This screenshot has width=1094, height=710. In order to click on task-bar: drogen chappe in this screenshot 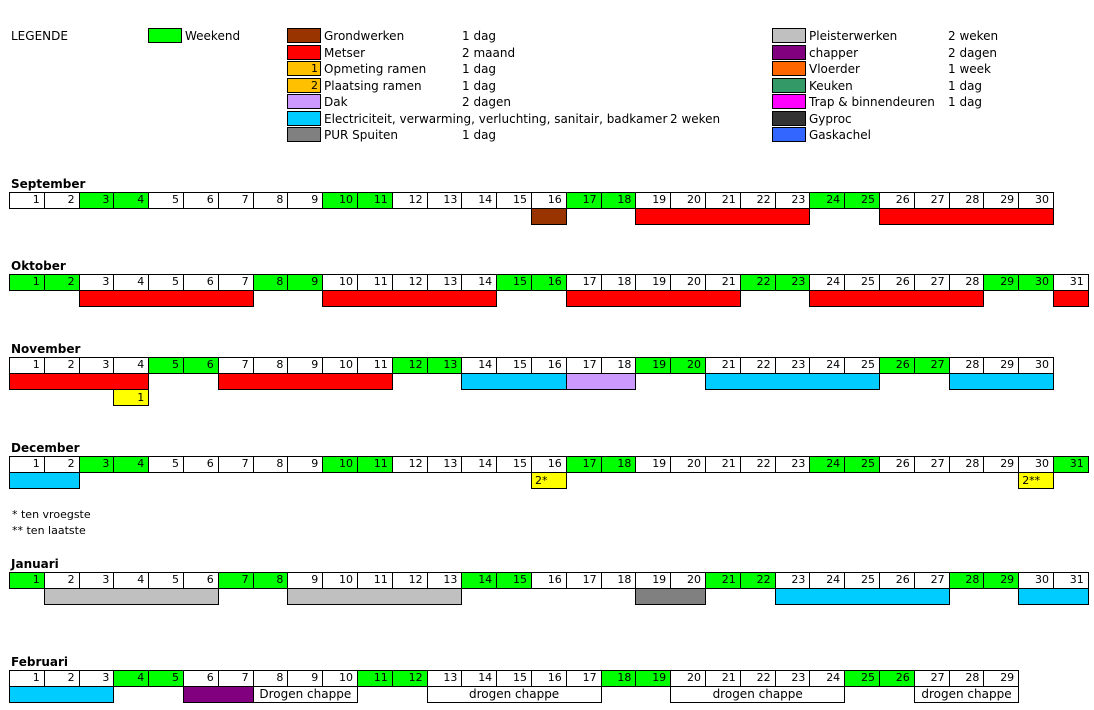, I will do `click(966, 694)`.